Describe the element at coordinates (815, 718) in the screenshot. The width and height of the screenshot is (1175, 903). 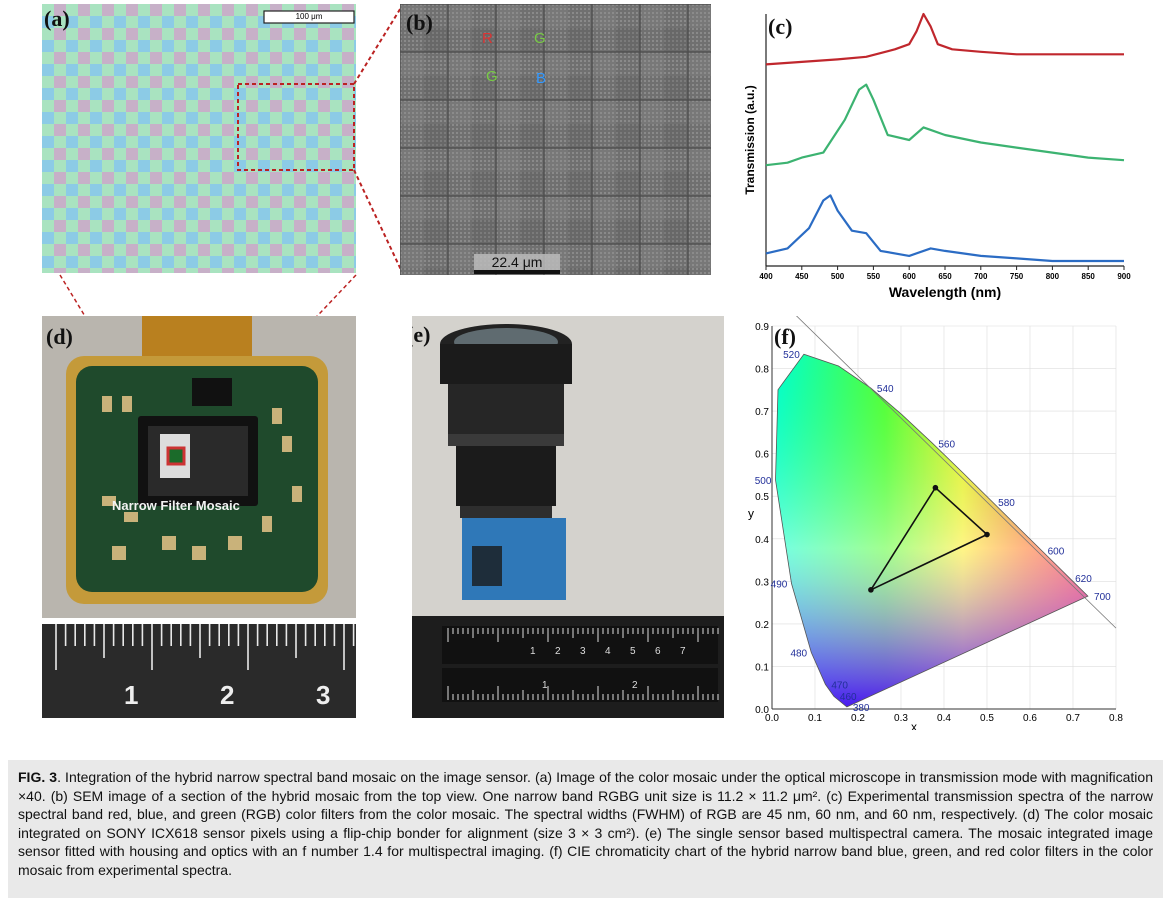
I see `x-tick-label: 0.1` at that location.